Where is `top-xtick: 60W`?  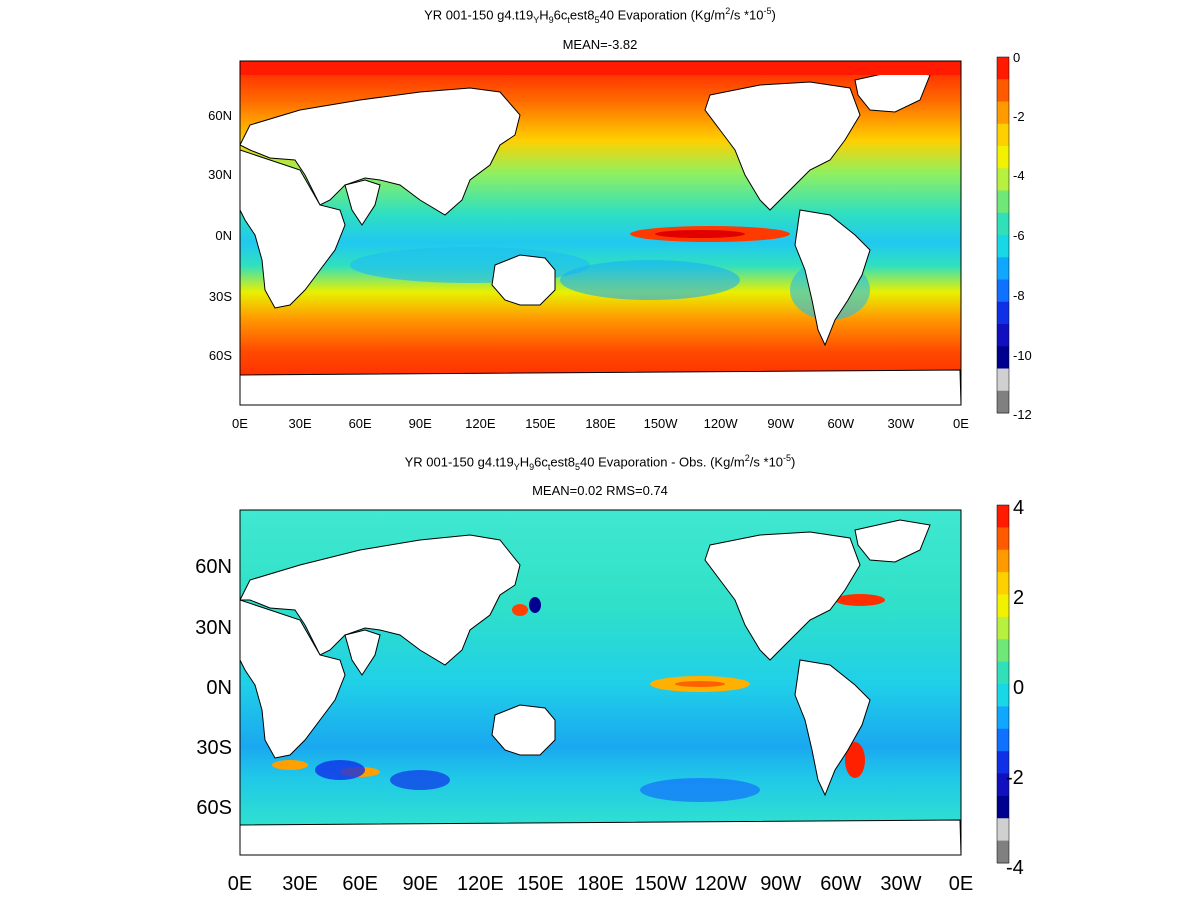
top-xtick: 60W is located at coordinates (841, 423).